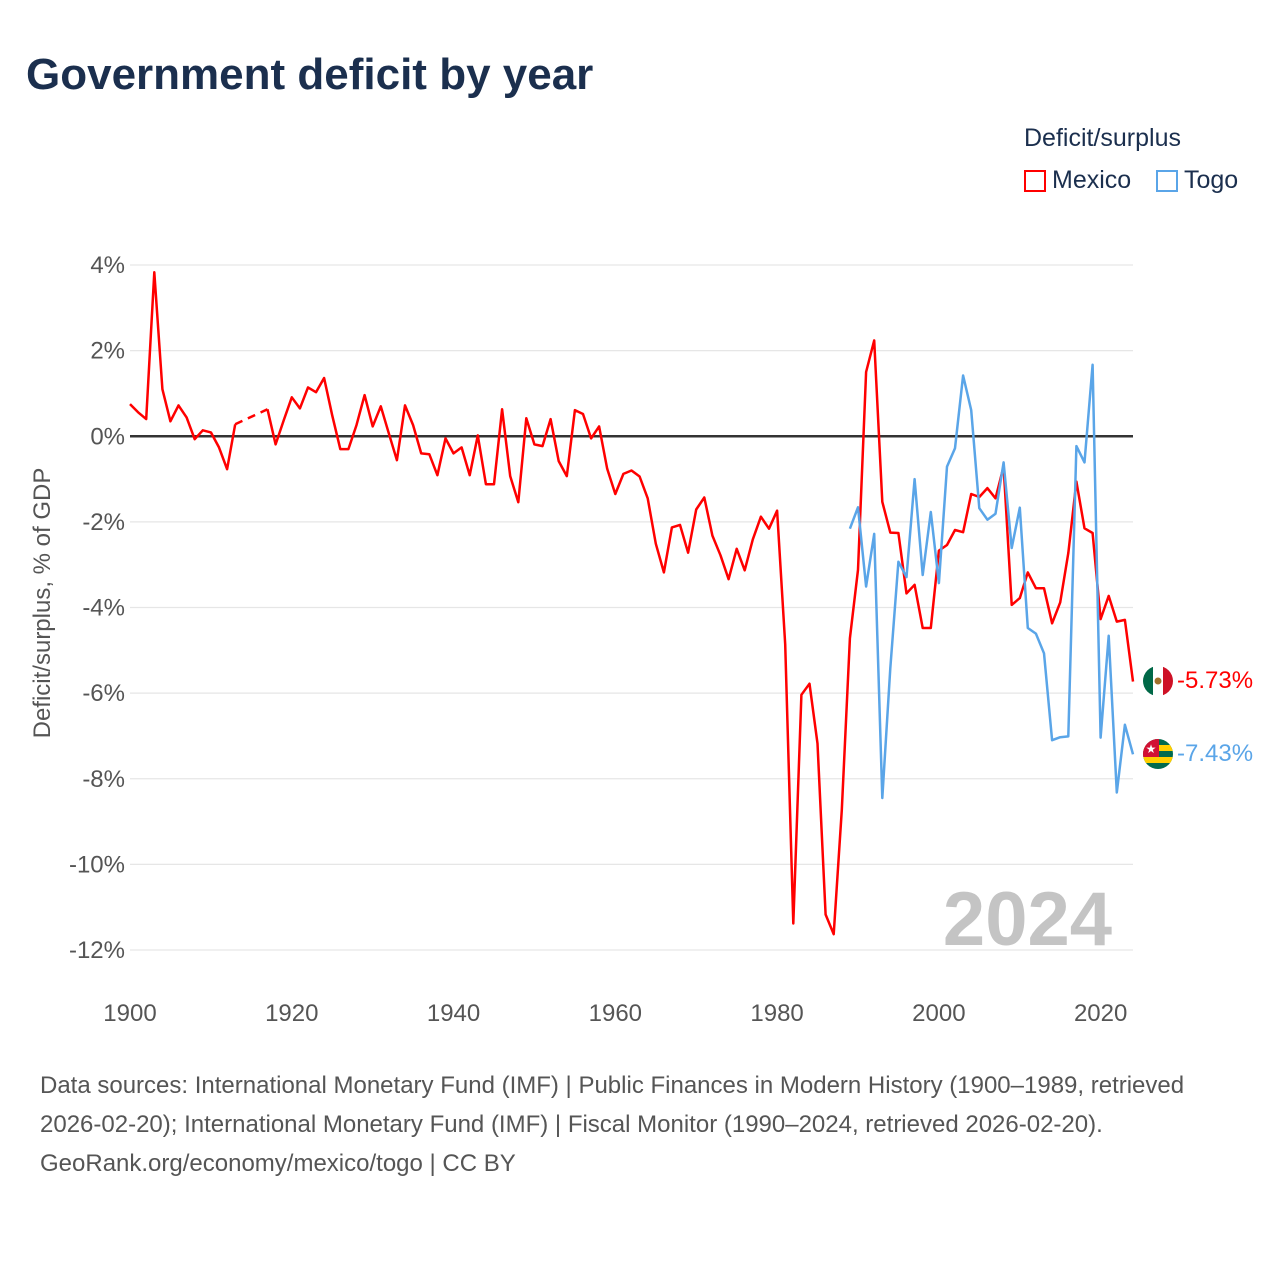 This screenshot has width=1280, height=1280. What do you see at coordinates (103, 779) in the screenshot?
I see `y-tick-label: -8%` at bounding box center [103, 779].